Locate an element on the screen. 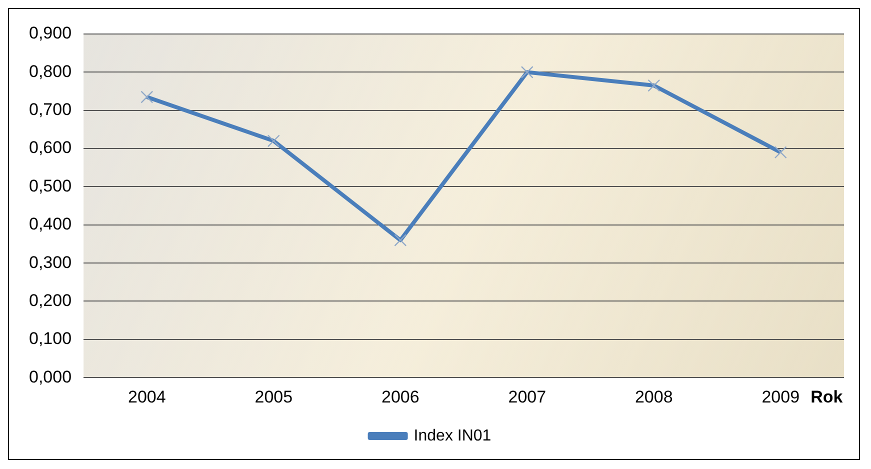 The image size is (871, 469). y-tick-label: 0,700 is located at coordinates (50, 110).